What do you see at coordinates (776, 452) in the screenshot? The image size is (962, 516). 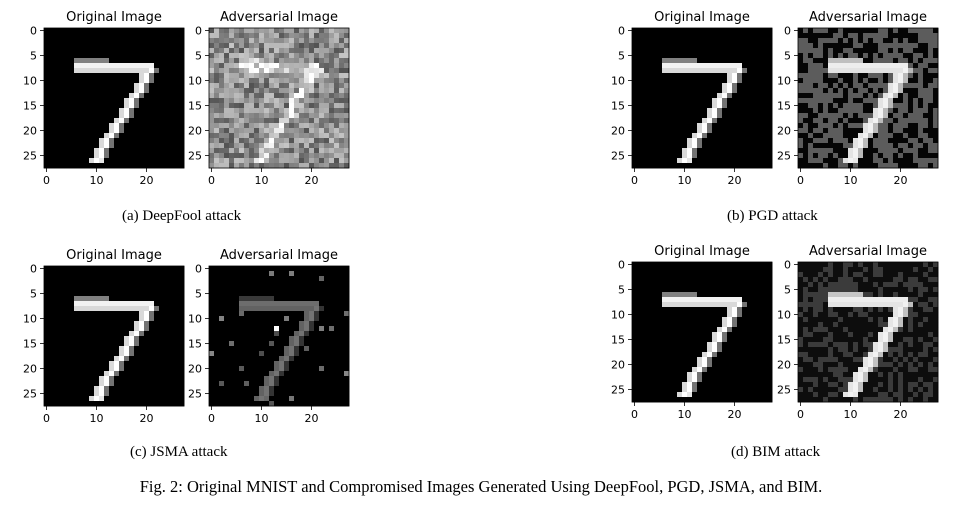 I see `subcaption-d: (d) BIM attack` at bounding box center [776, 452].